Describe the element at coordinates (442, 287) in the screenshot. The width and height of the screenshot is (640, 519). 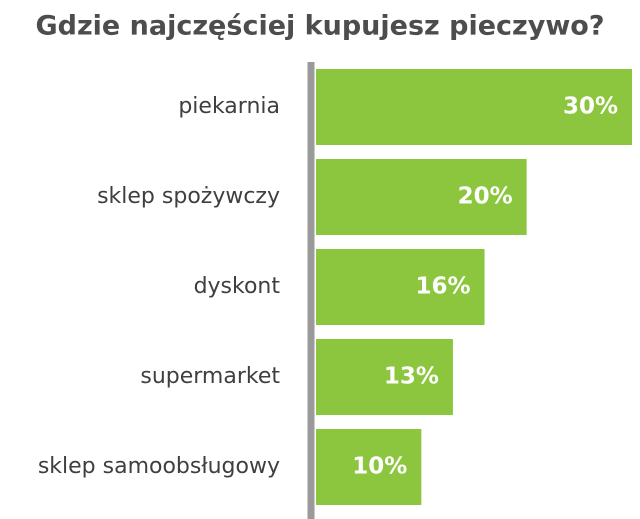
I see `value-label: 16%` at that location.